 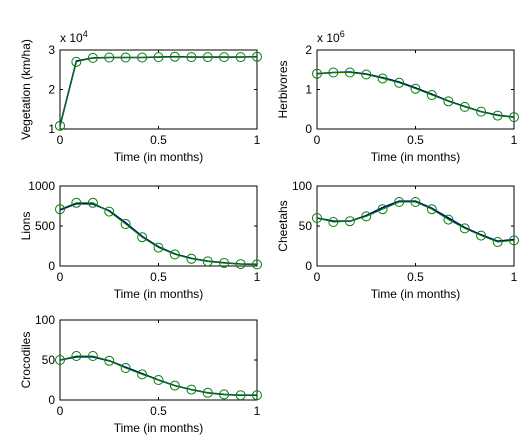 What do you see at coordinates (283, 225) in the screenshot?
I see `y-axis-label: Cheetahs` at bounding box center [283, 225].